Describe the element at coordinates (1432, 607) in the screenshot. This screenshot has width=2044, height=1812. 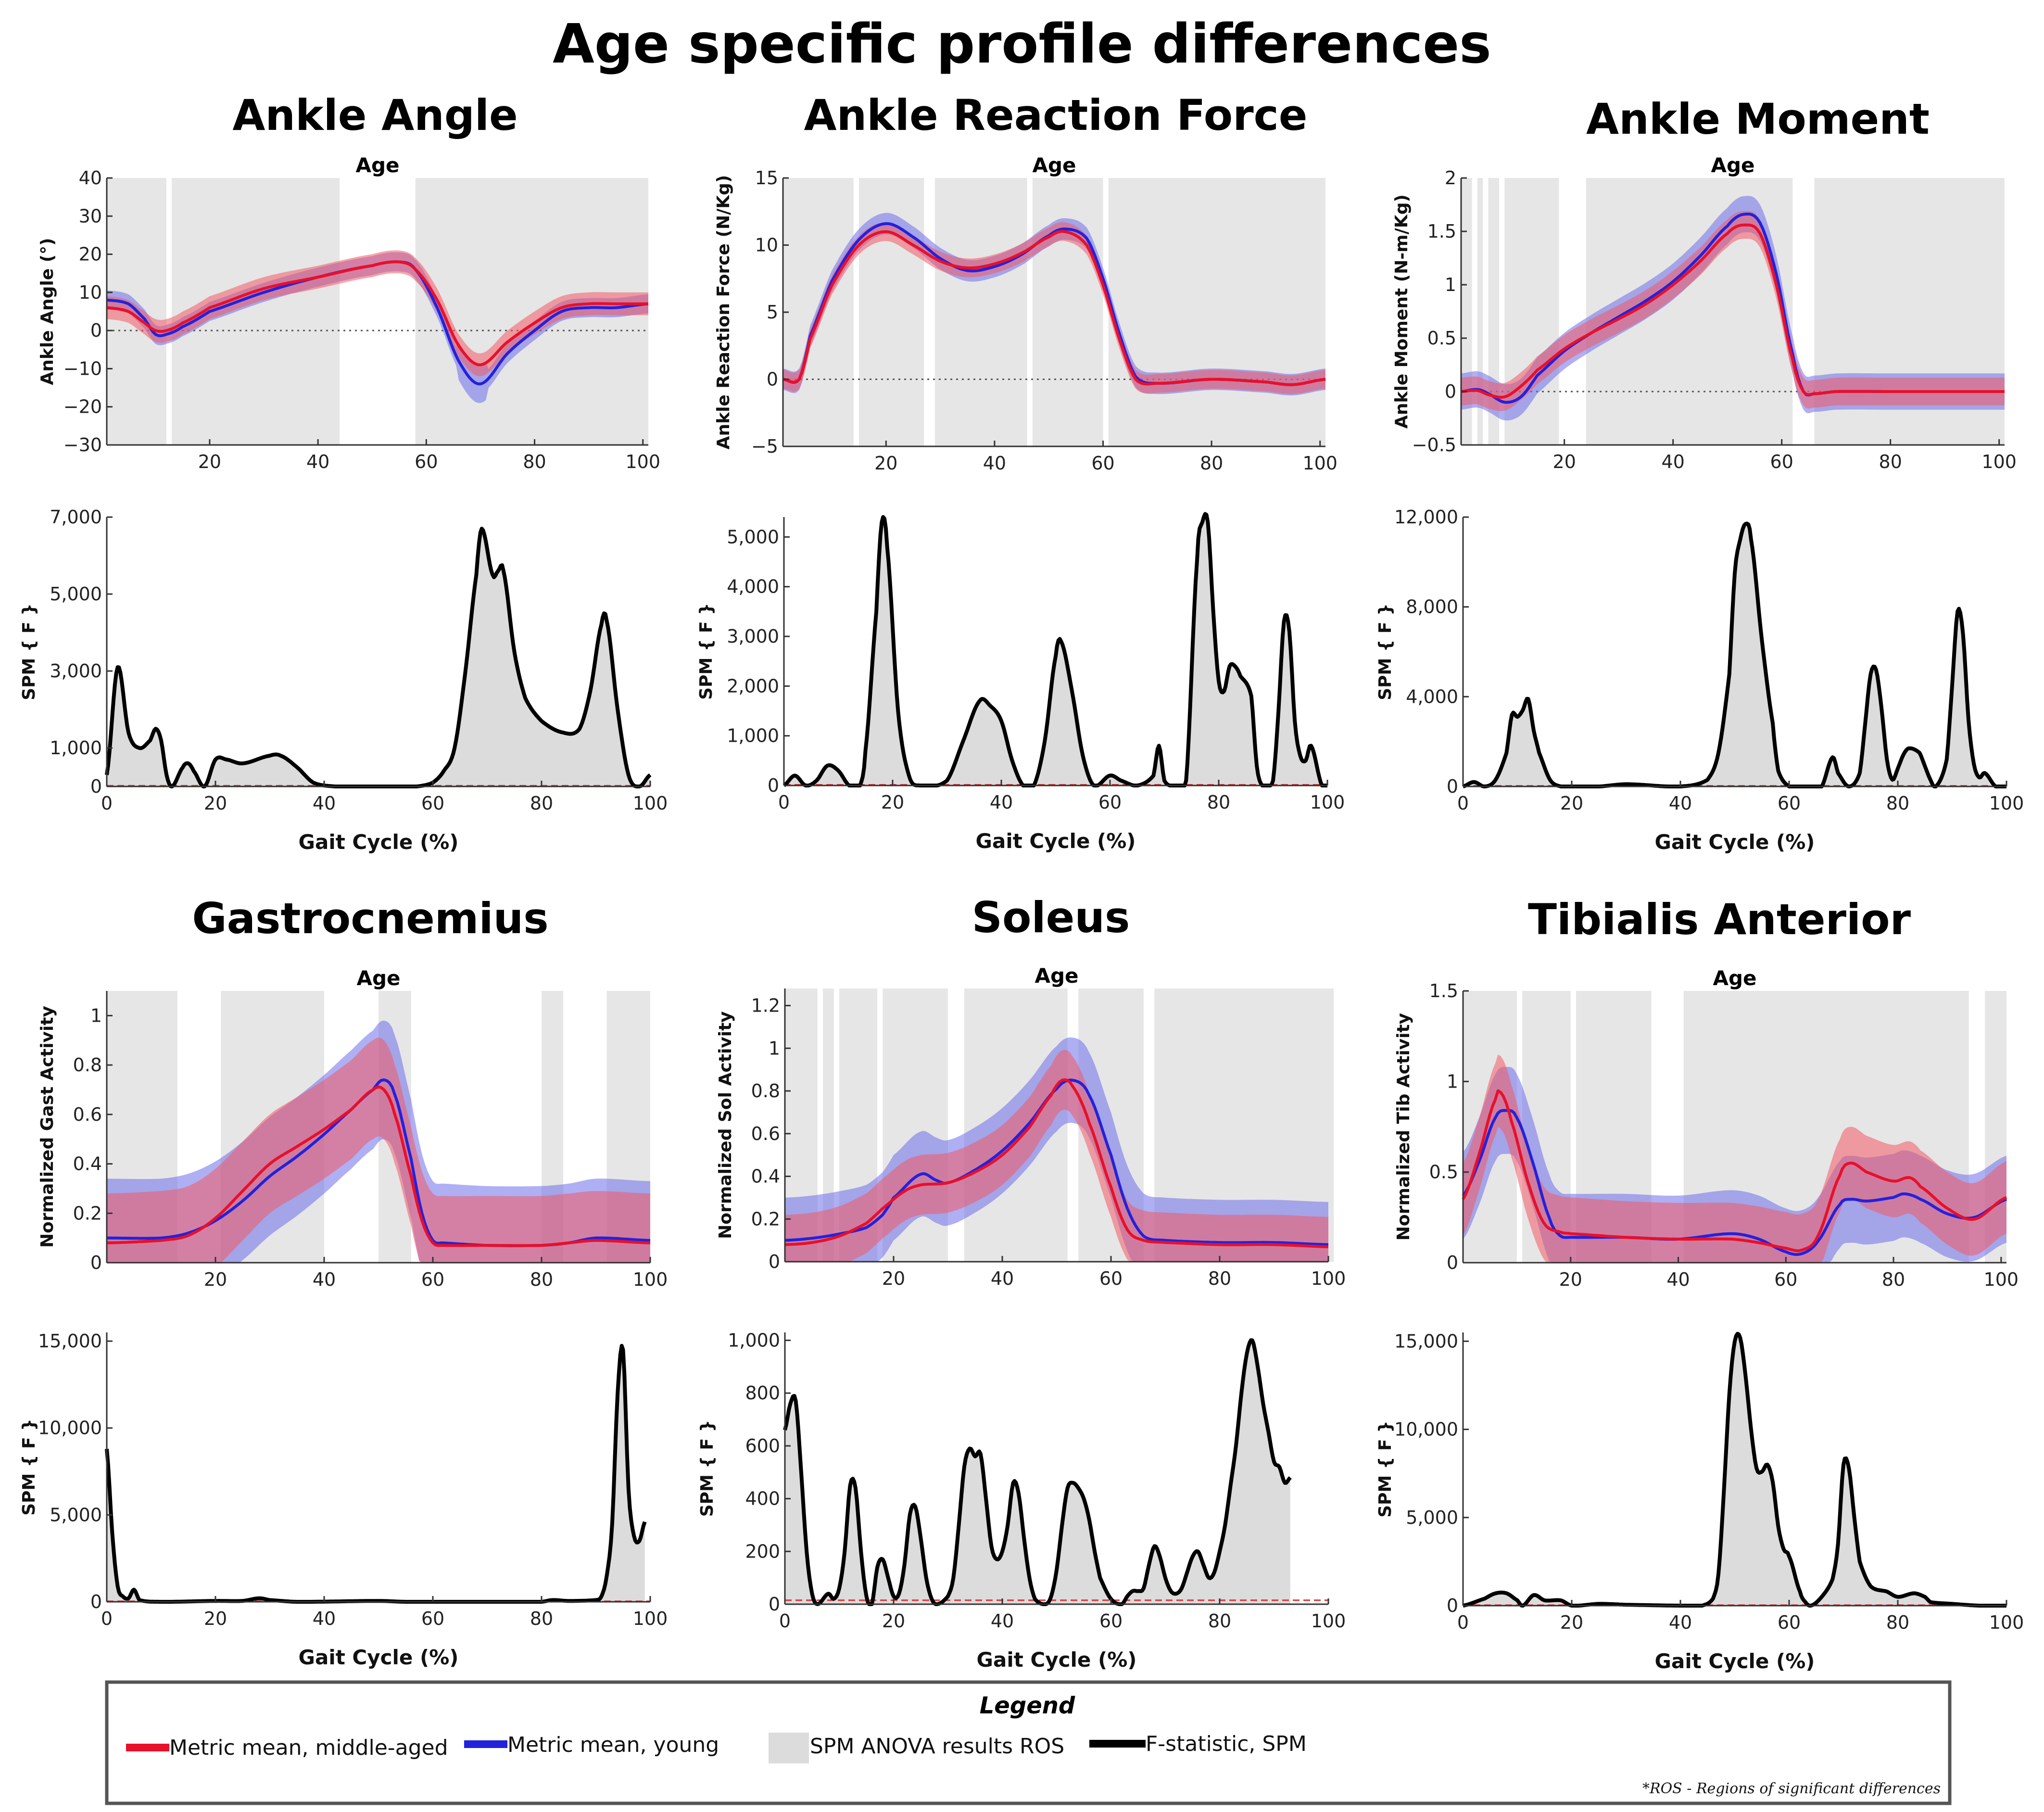
I see `y-tick-label: 8,000` at that location.